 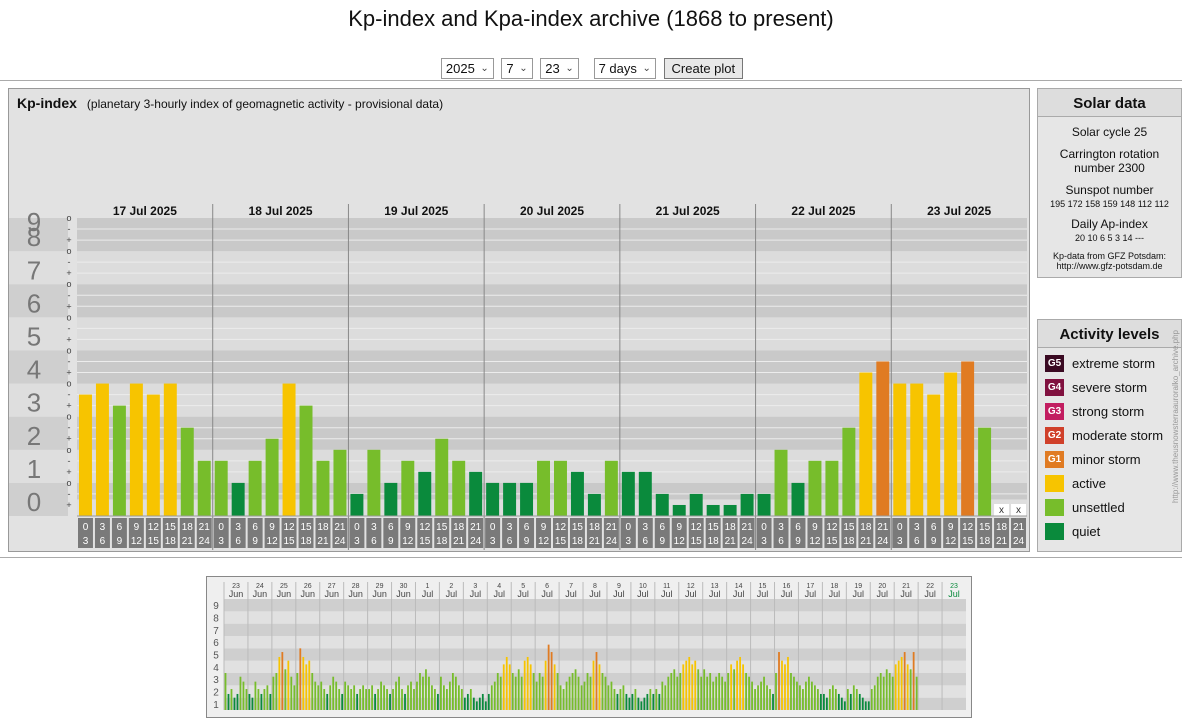 I want to click on mini-month-label: Jun, so click(x=284, y=594).